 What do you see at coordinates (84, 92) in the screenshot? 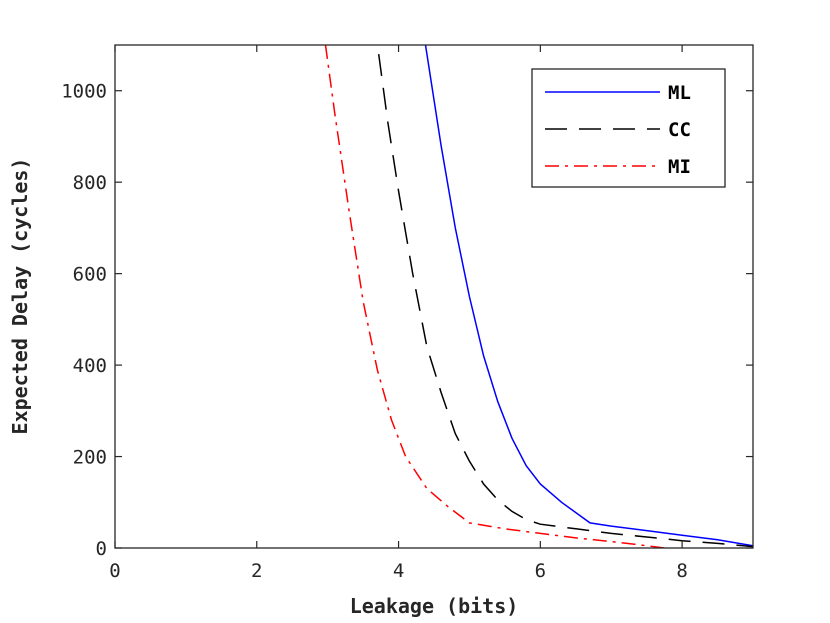
I see `y-tick-label: 1000` at bounding box center [84, 92].